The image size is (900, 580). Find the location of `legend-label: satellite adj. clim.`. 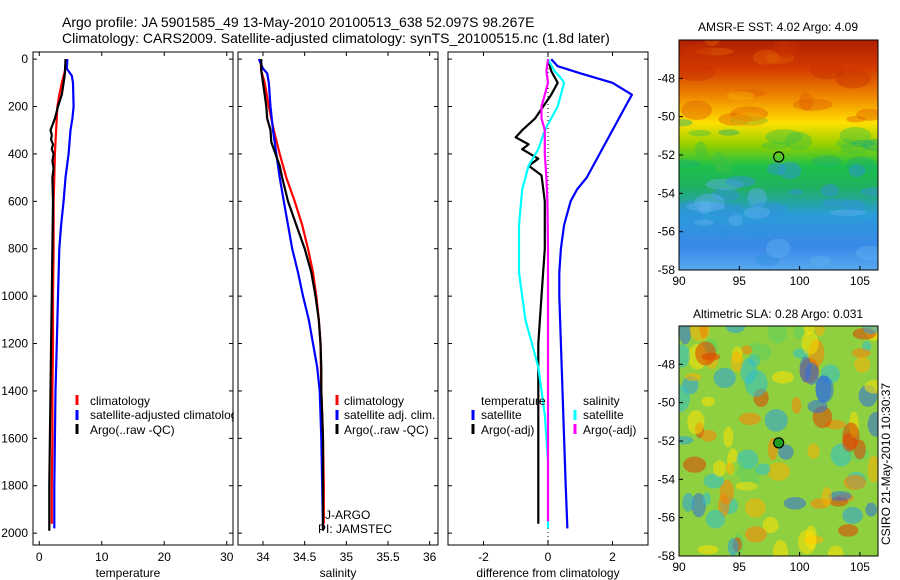

legend-label: satellite adj. clim. is located at coordinates (389, 415).